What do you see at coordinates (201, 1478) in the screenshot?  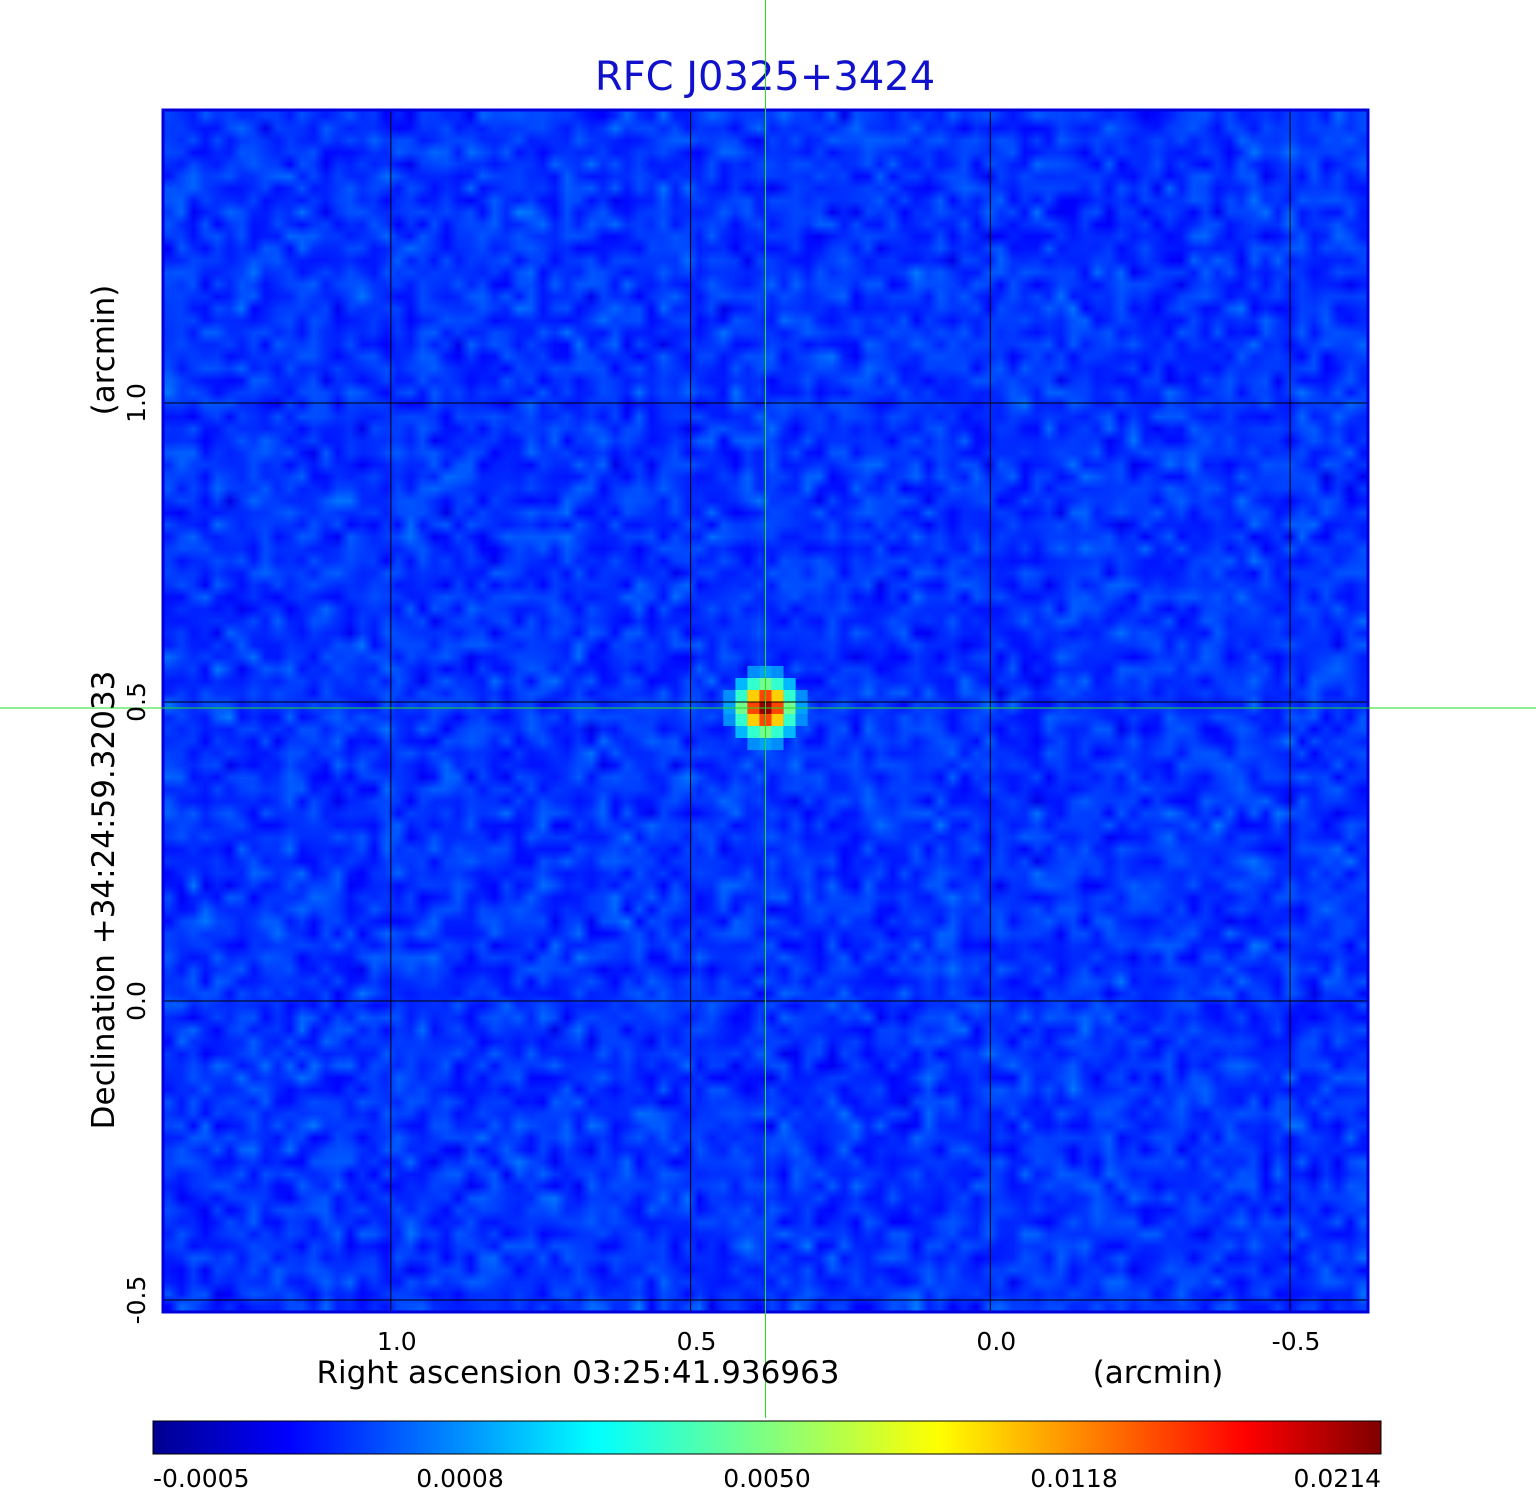 I see `colorbar-label: -0.0005` at bounding box center [201, 1478].